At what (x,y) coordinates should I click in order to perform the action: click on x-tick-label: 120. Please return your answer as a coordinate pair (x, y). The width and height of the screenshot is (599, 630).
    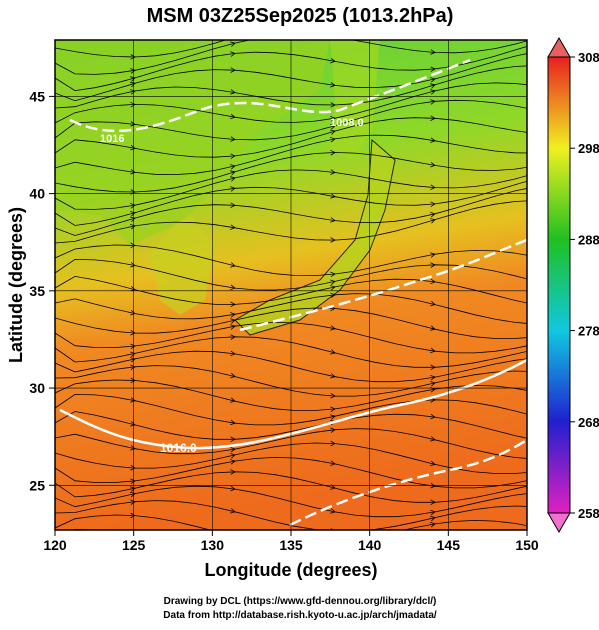
    Looking at the image, I should click on (55, 545).